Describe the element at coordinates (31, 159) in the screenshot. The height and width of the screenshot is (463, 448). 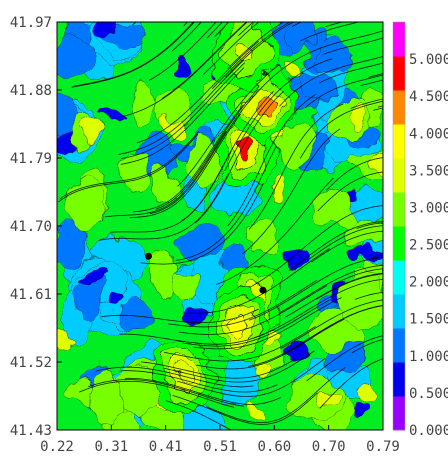
I see `y-tick-label: 41.79` at that location.